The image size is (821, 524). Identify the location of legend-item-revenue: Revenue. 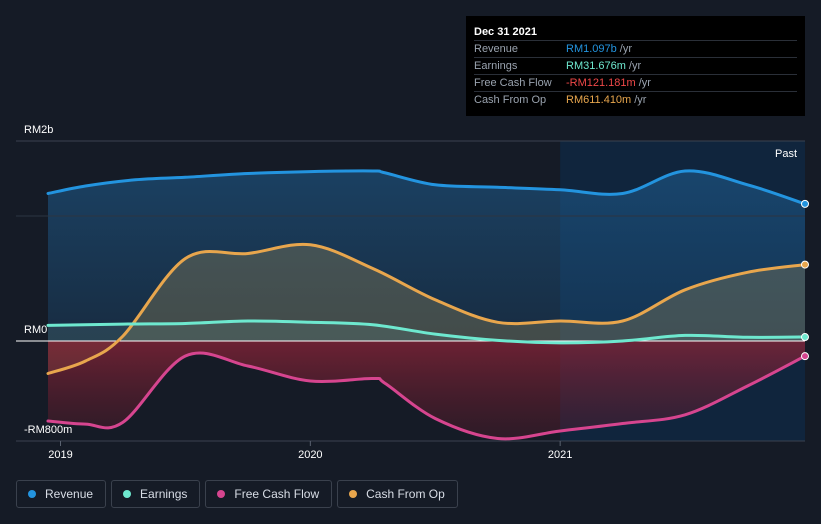
(61, 494).